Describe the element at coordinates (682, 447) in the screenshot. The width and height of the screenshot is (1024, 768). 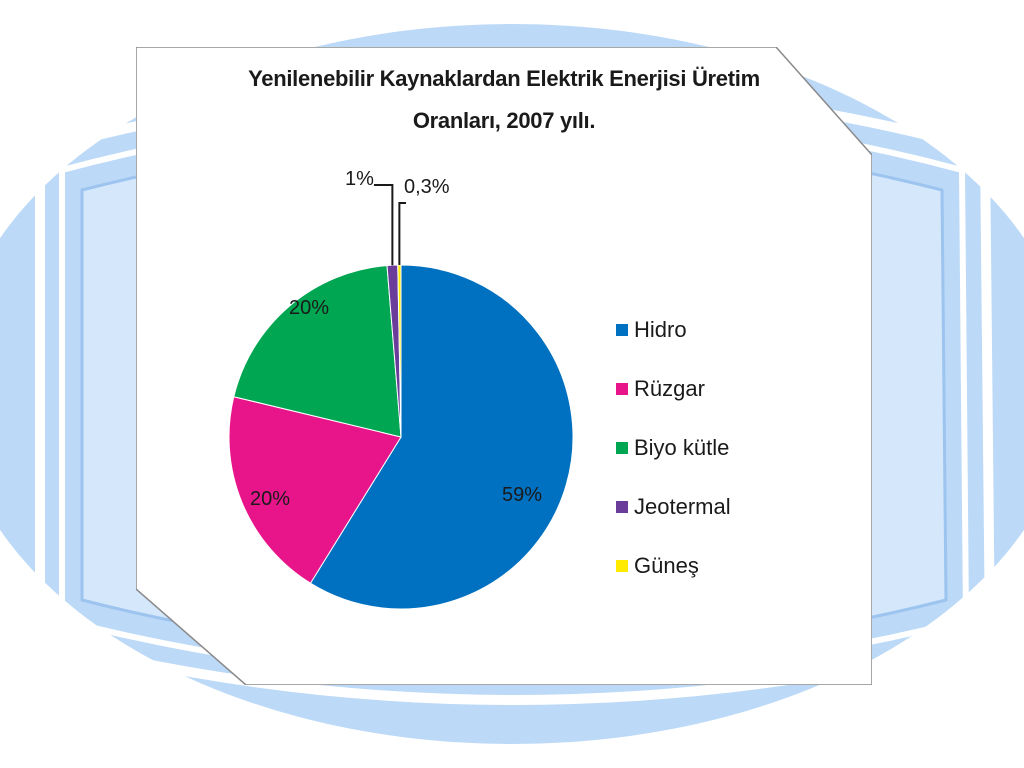
I see `legend-label-biyo-kutle: Biyo kütle` at that location.